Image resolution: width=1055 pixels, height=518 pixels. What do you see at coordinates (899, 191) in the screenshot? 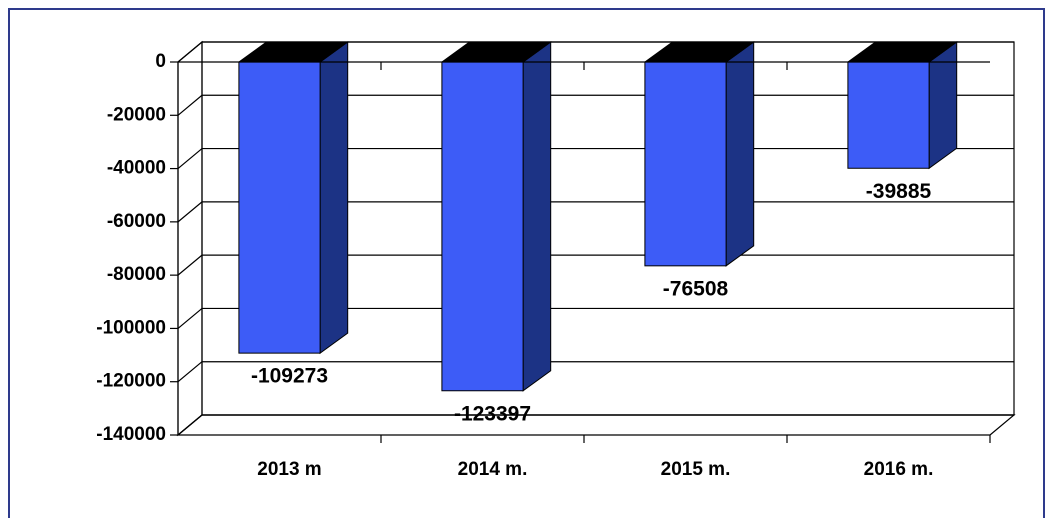
I see `value-label: -39885` at bounding box center [899, 191].